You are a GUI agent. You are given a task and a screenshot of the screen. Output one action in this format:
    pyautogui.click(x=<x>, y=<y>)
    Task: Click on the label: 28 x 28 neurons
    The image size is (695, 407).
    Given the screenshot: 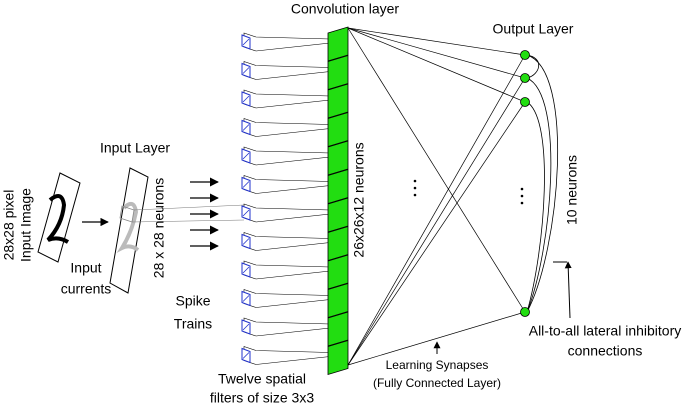 What is the action you would take?
    pyautogui.click(x=159, y=228)
    